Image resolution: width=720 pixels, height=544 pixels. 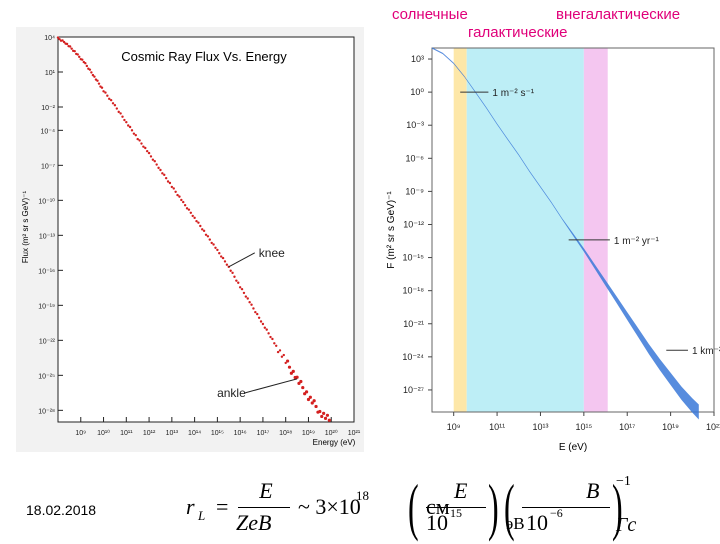 What do you see at coordinates (217, 433) in the screenshot?
I see `left-x-tick-label: 10¹⁵` at bounding box center [217, 433].